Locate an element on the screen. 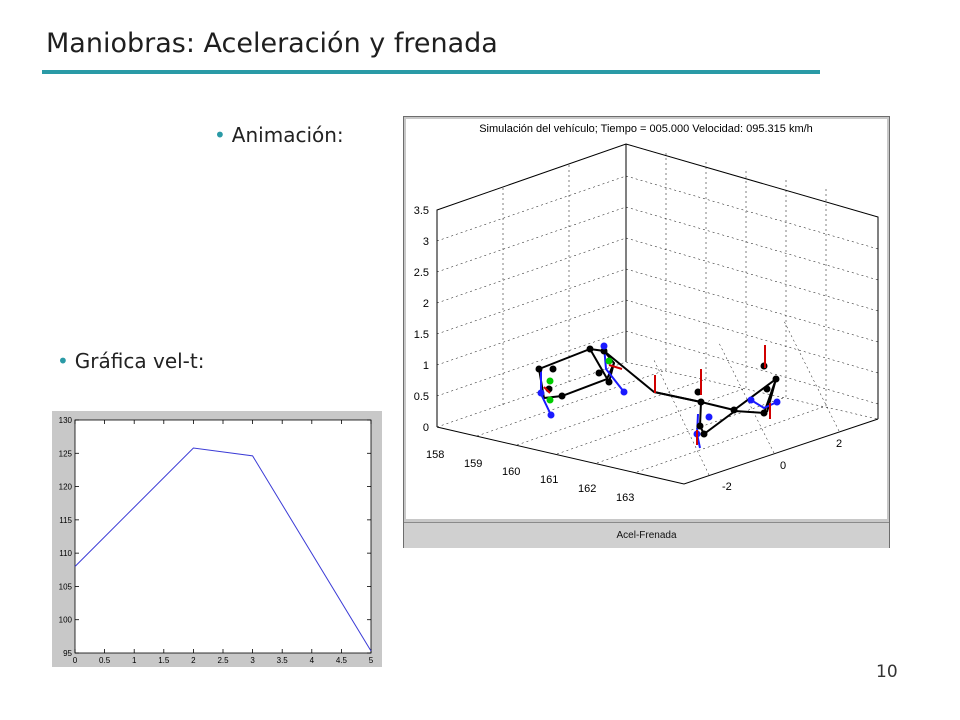 This screenshot has height=720, width=960. force-arrows is located at coordinates (657, 395).